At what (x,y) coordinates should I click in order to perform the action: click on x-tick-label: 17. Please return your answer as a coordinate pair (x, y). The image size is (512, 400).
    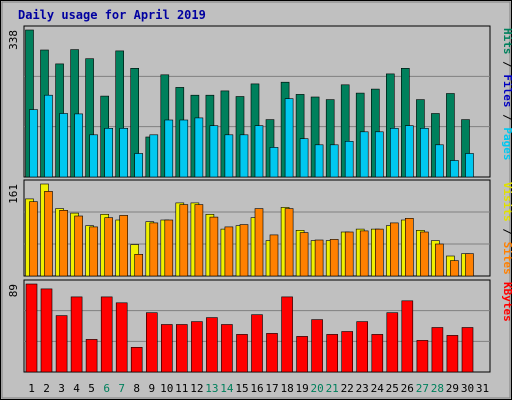
    Looking at the image, I should click on (271, 388).